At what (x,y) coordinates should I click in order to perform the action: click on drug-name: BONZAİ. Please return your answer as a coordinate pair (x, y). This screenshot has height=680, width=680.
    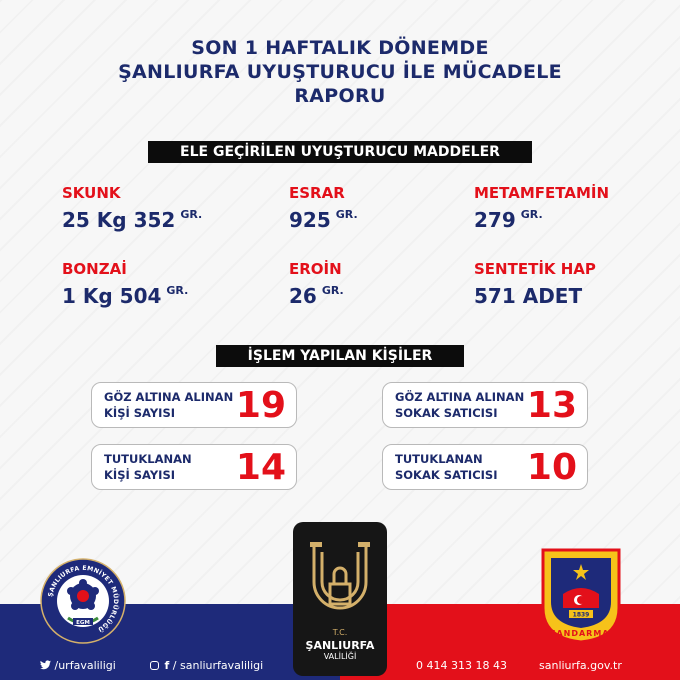
    Looking at the image, I should click on (94, 269).